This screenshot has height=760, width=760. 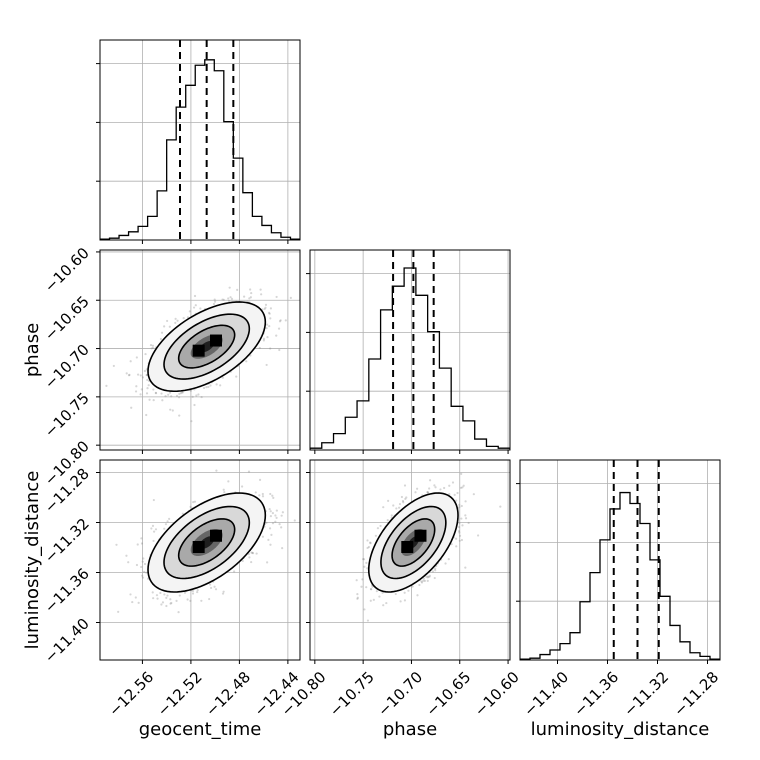 What do you see at coordinates (67, 270) in the screenshot?
I see `y-tick-label-phase-4: −10.60` at bounding box center [67, 270].